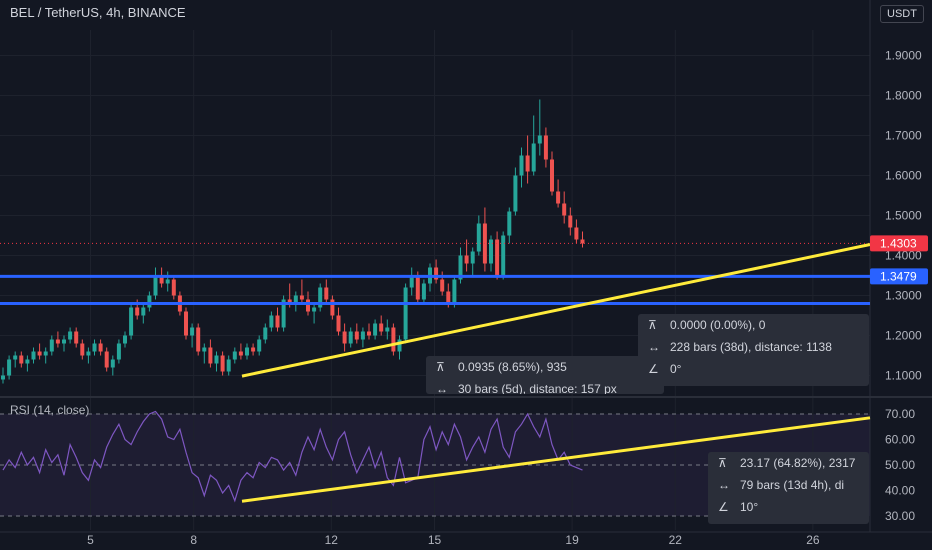 This screenshot has height=550, width=932. Describe the element at coordinates (903, 136) in the screenshot. I see `price-tick-label: 1.7000` at that location.